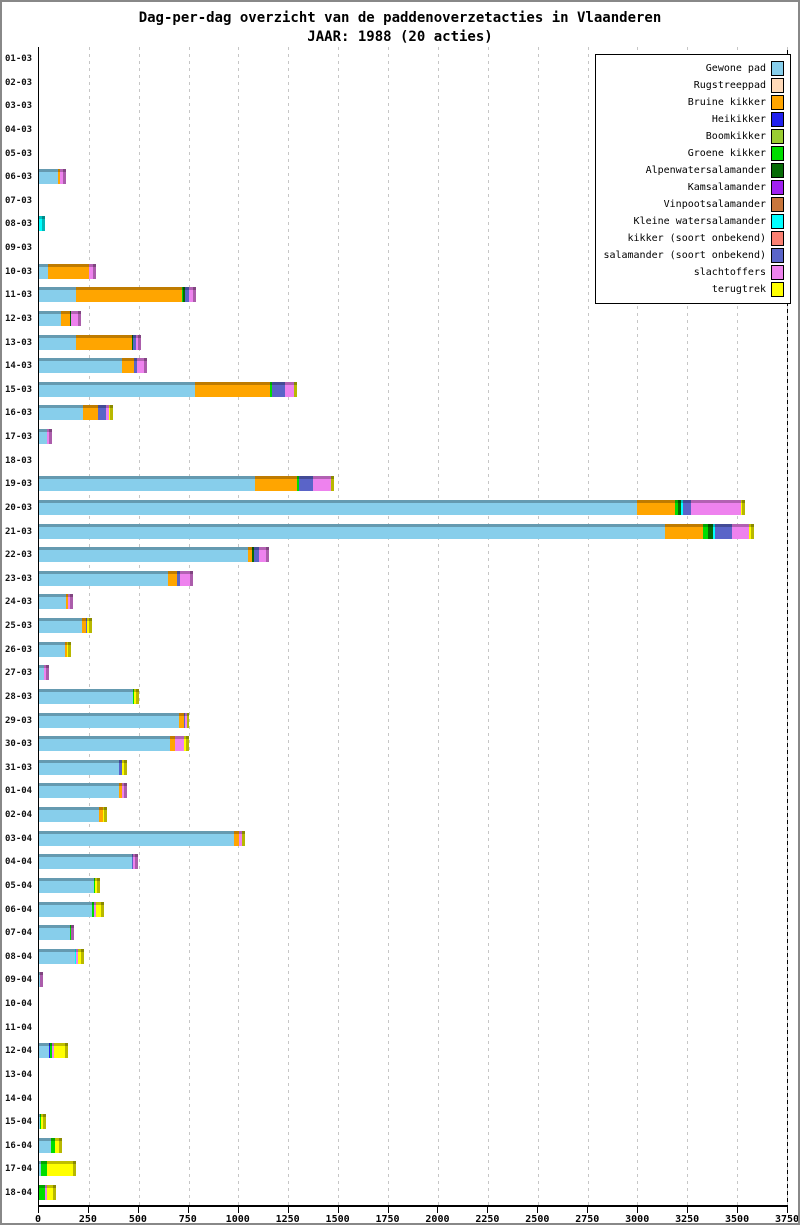 The image size is (800, 1225). I want to click on legend-label: Kleine watersalamander, so click(699, 221).